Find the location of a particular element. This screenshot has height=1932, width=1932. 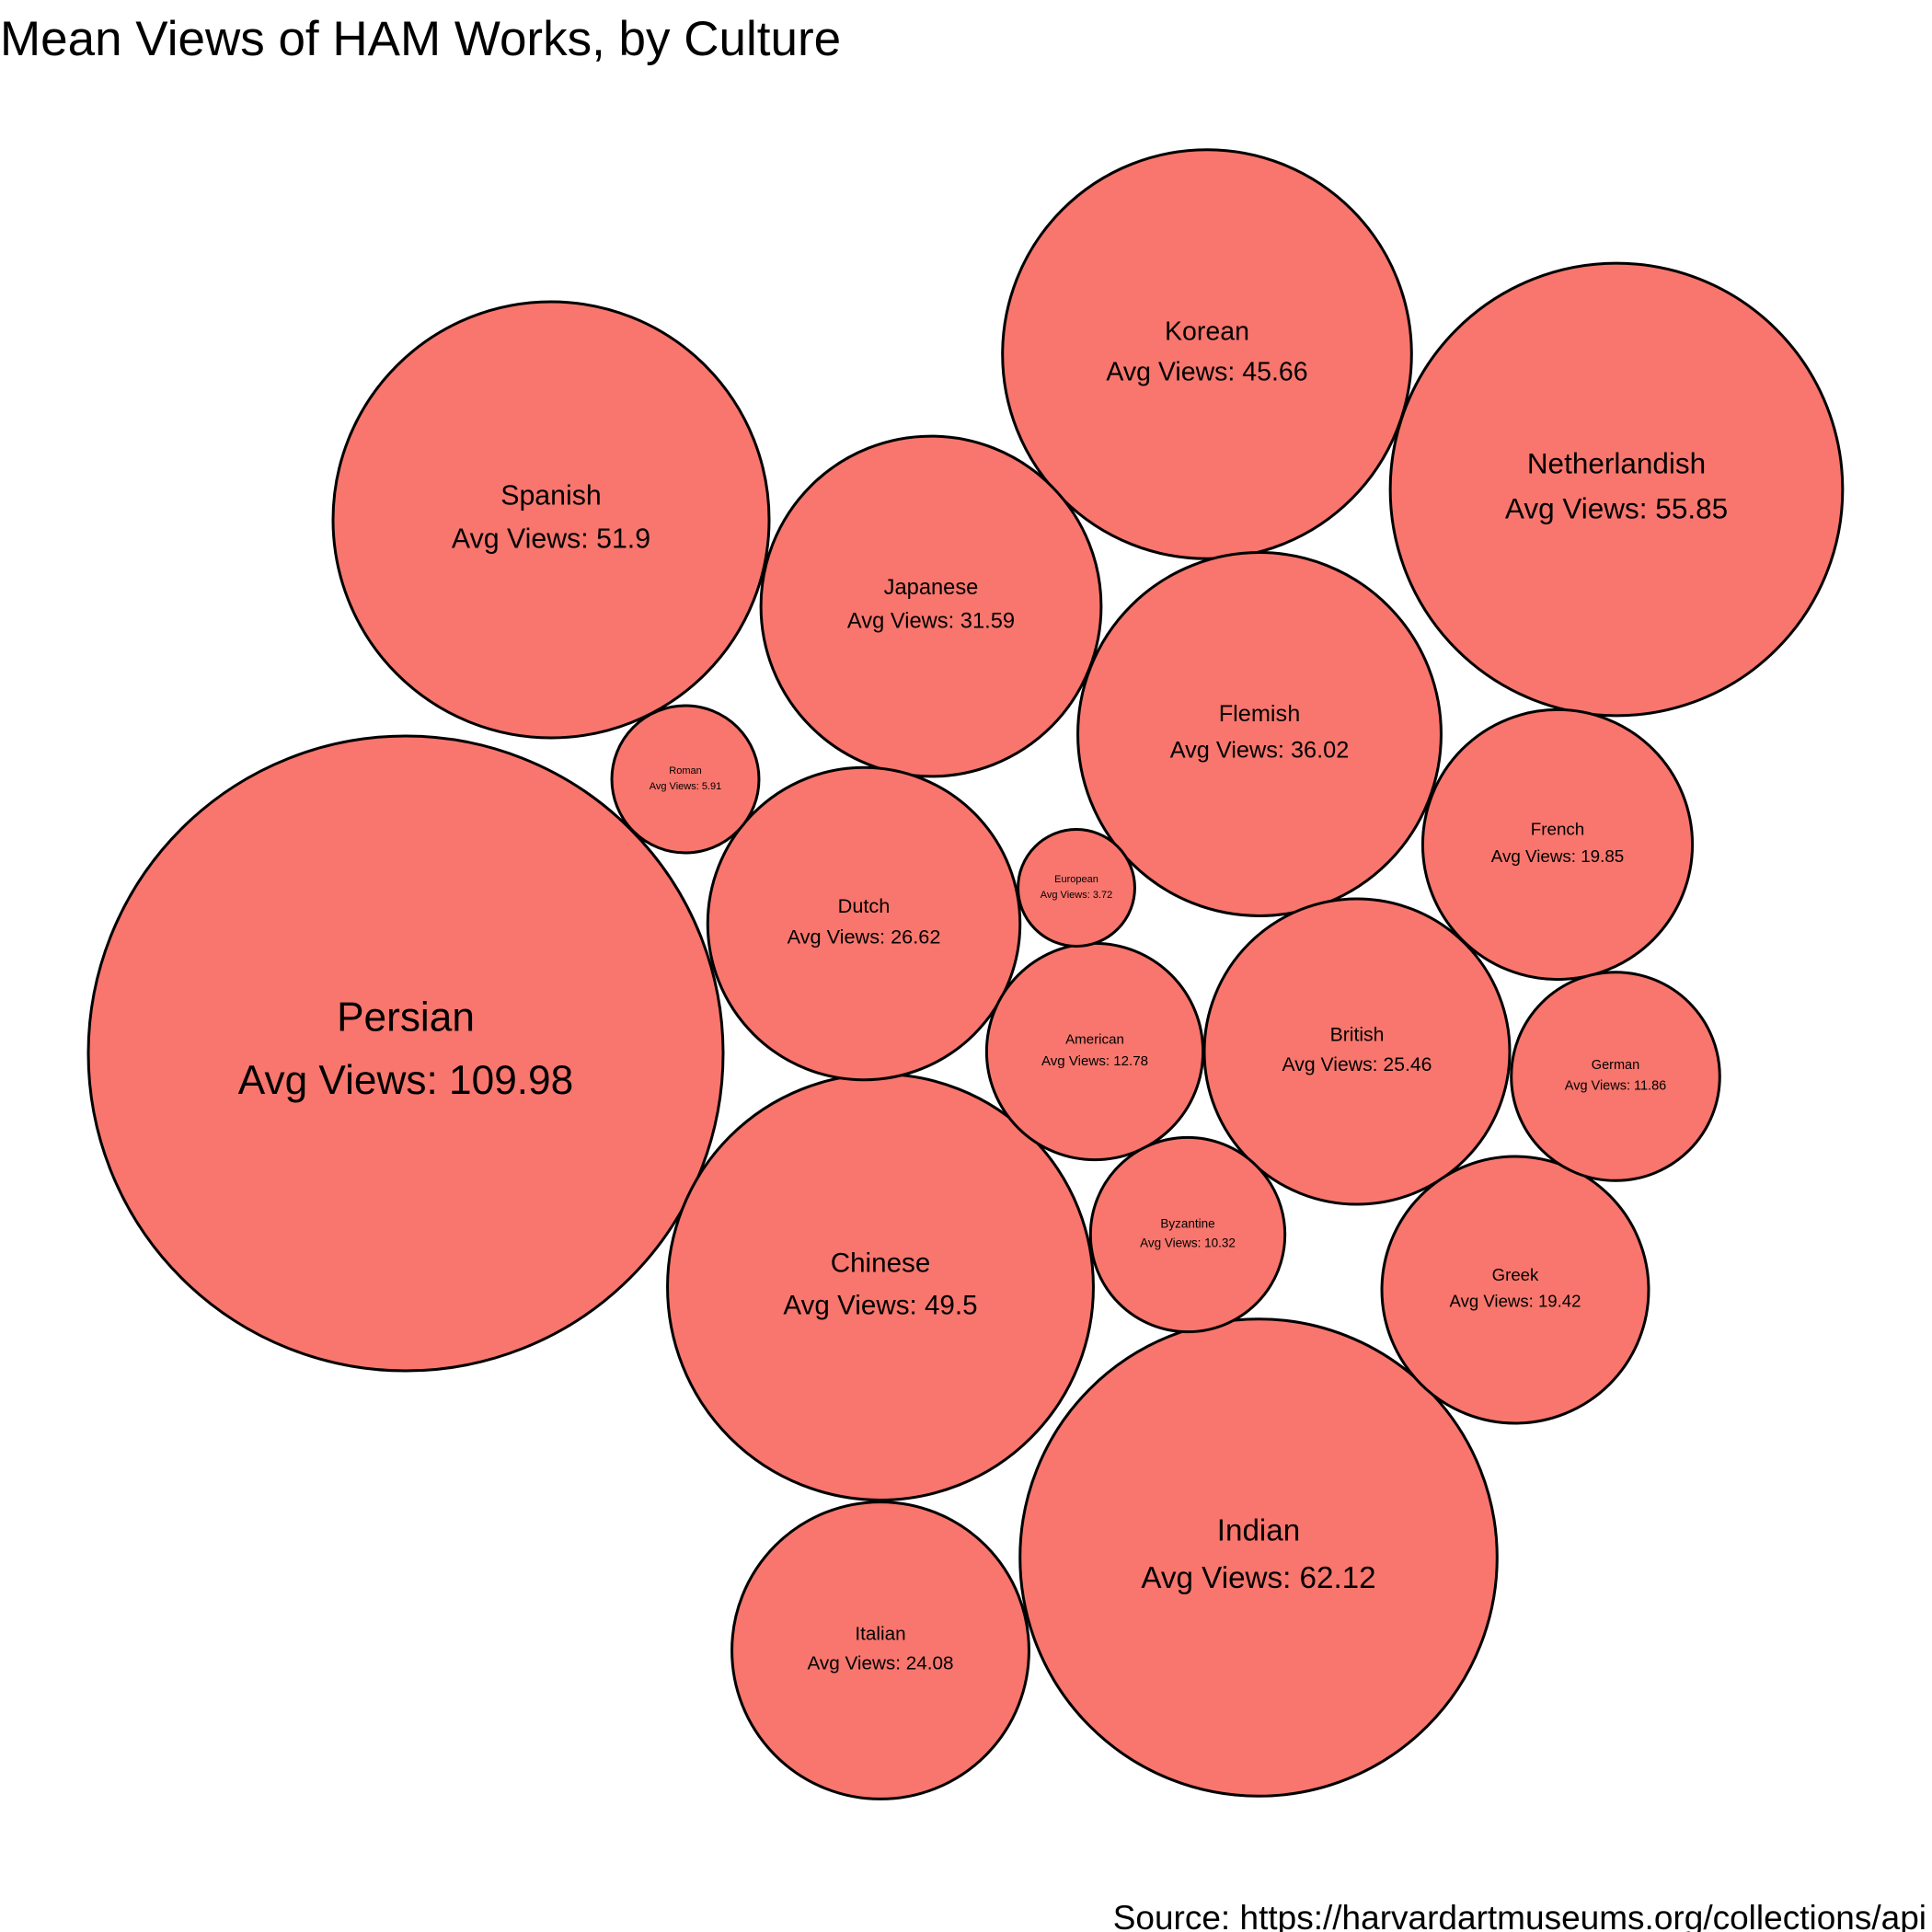

bubble-circle-netherlandish is located at coordinates (1616, 490).